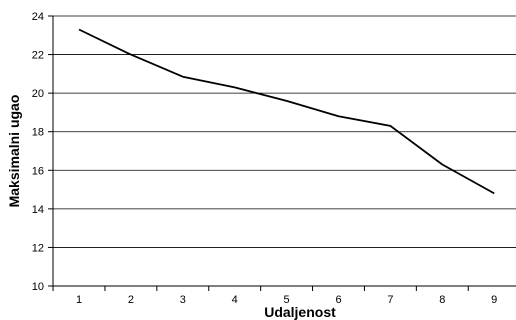 This screenshot has width=516, height=320. Describe the element at coordinates (287, 300) in the screenshot. I see `x-tick-label-5: 5` at that location.